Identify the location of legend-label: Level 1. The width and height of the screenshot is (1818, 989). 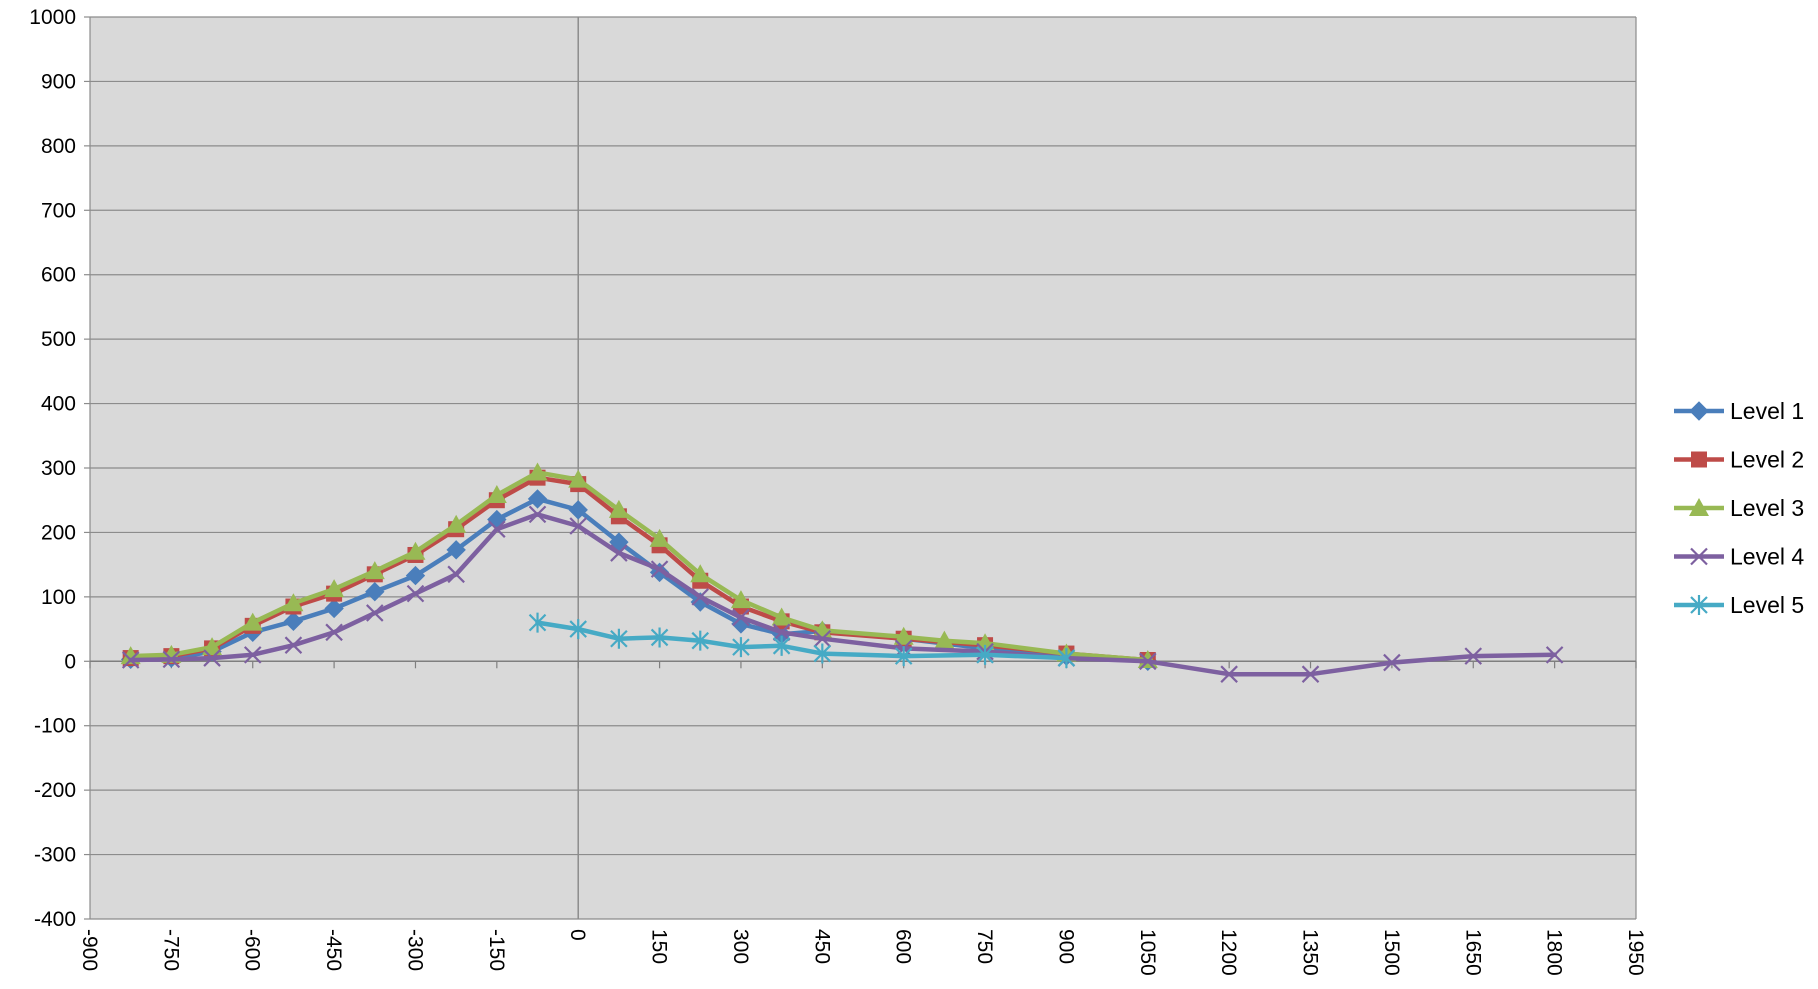
(1767, 411).